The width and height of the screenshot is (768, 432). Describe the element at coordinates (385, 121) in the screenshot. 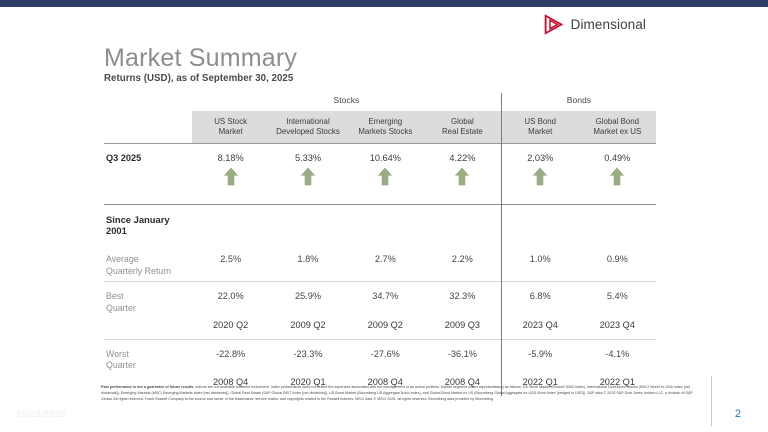

I see `column-header-line1: Emerging` at that location.